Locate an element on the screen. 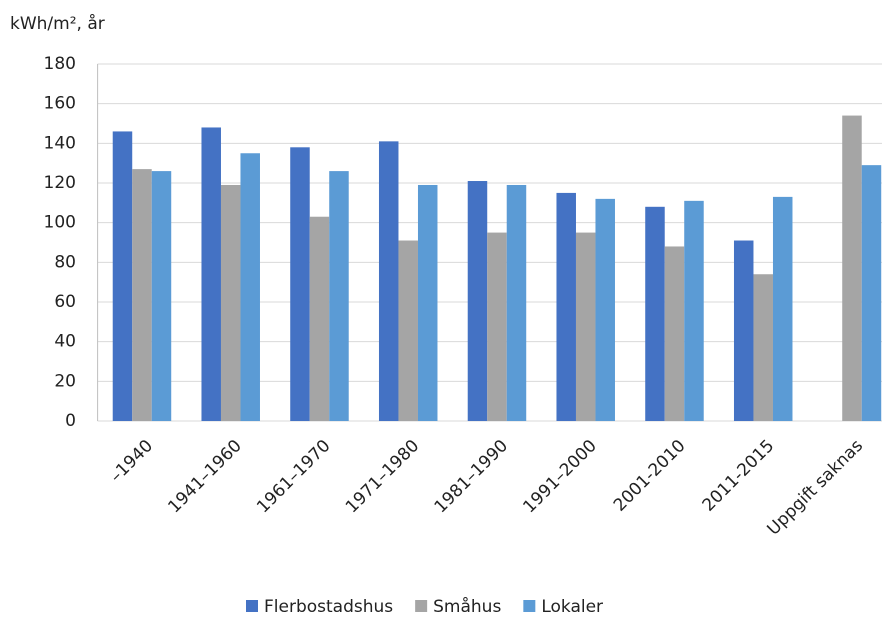 The image size is (883, 617). y-tick-label: 20 is located at coordinates (65, 381).